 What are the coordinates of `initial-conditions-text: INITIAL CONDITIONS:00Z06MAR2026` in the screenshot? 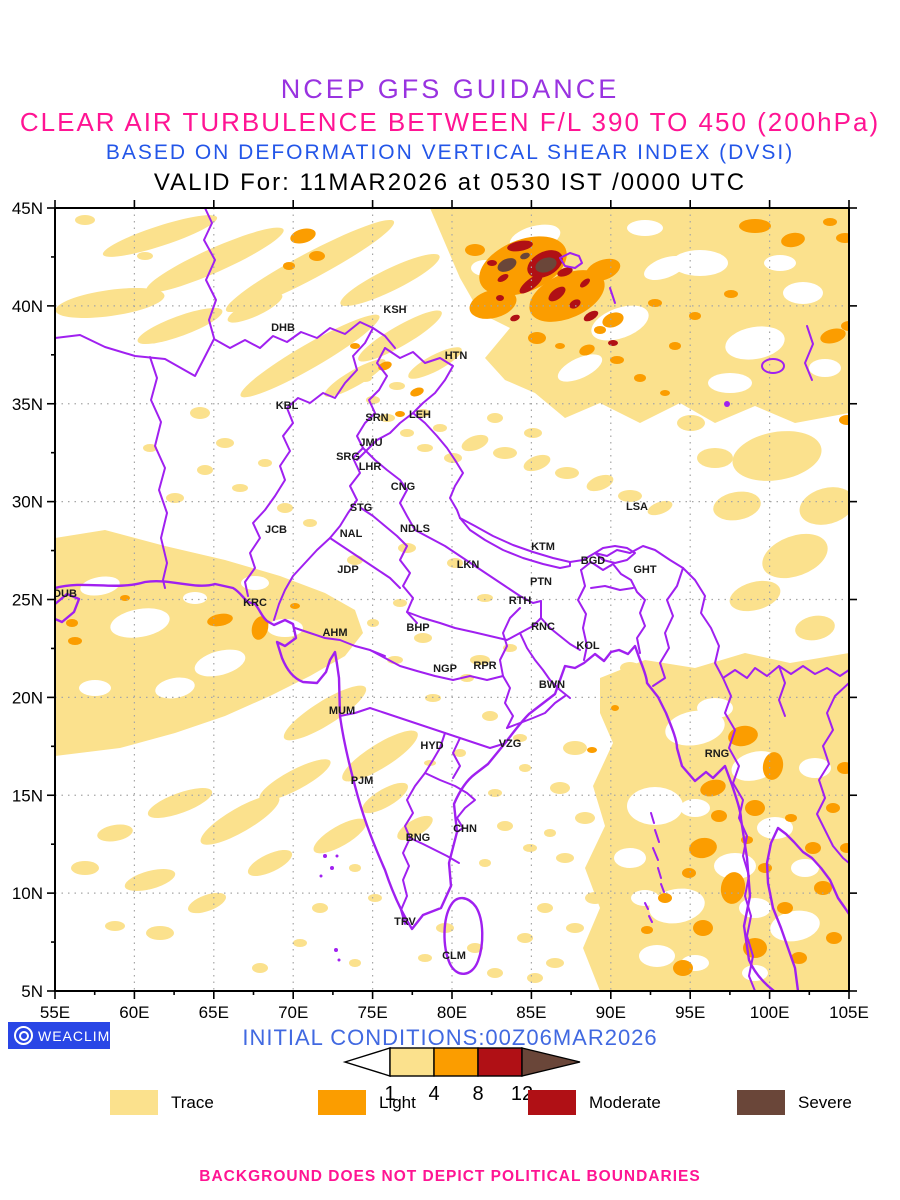 It's located at (450, 1037).